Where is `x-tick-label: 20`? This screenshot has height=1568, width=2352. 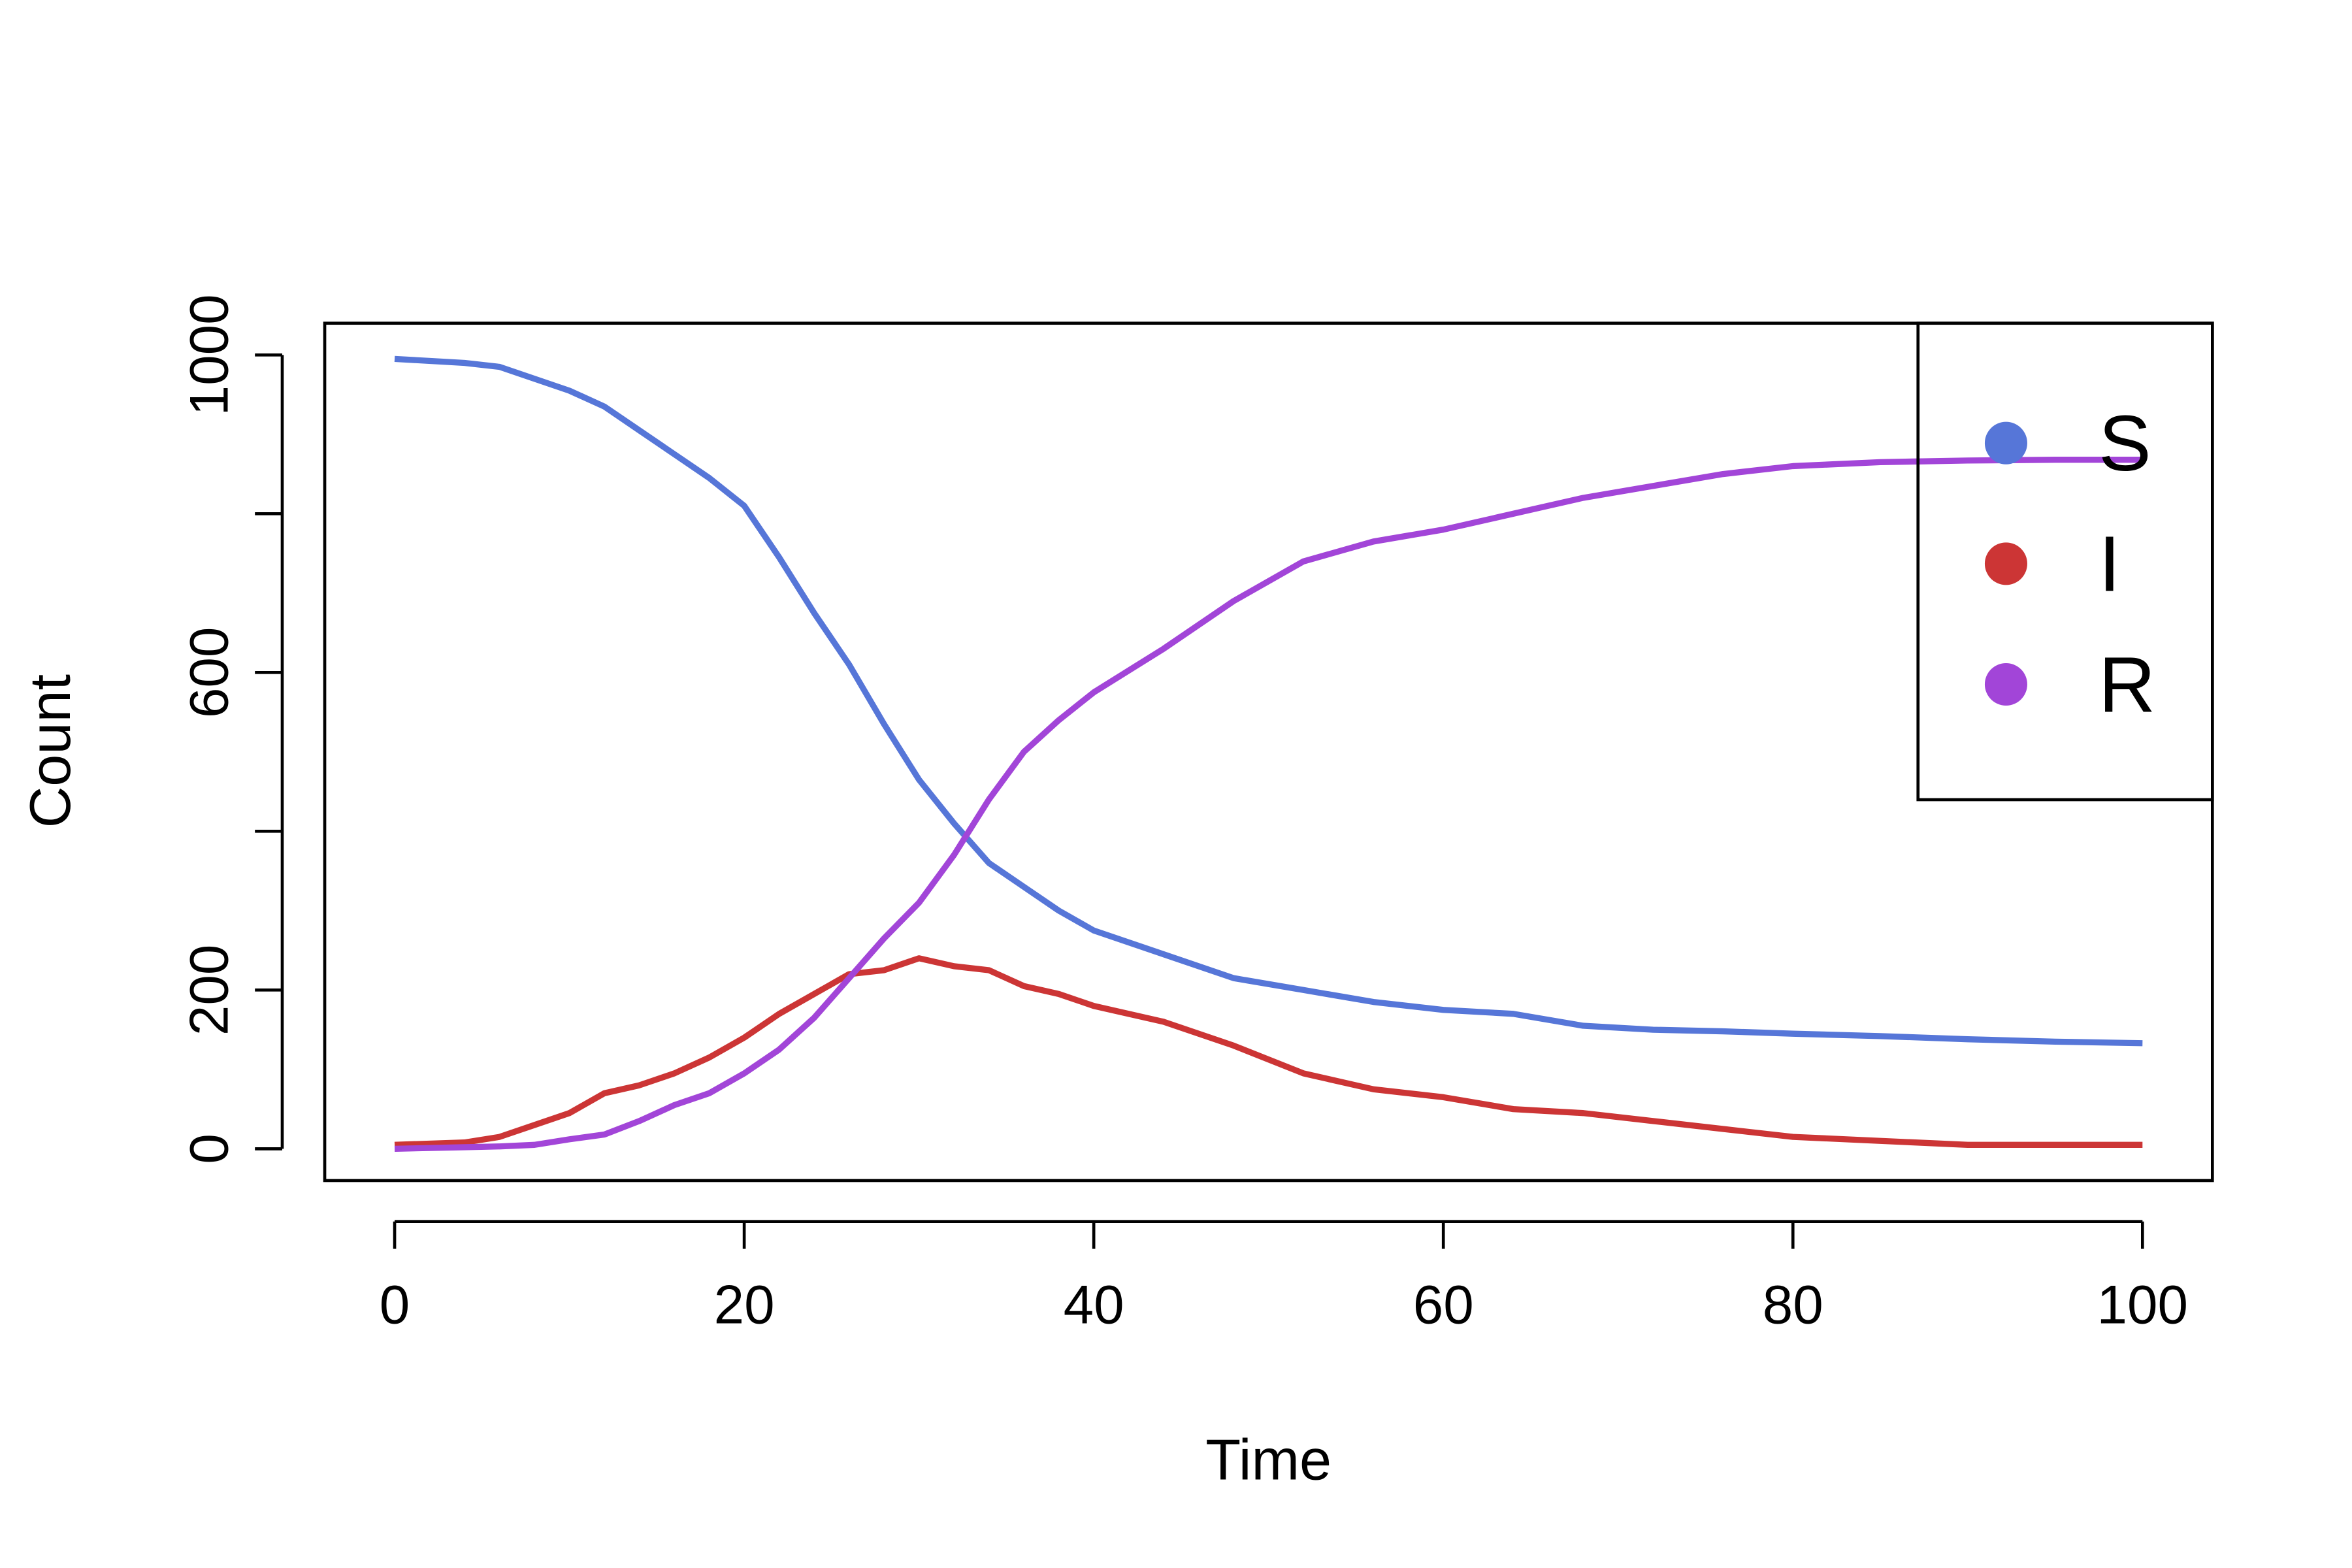
x-tick-label: 20 is located at coordinates (744, 1304).